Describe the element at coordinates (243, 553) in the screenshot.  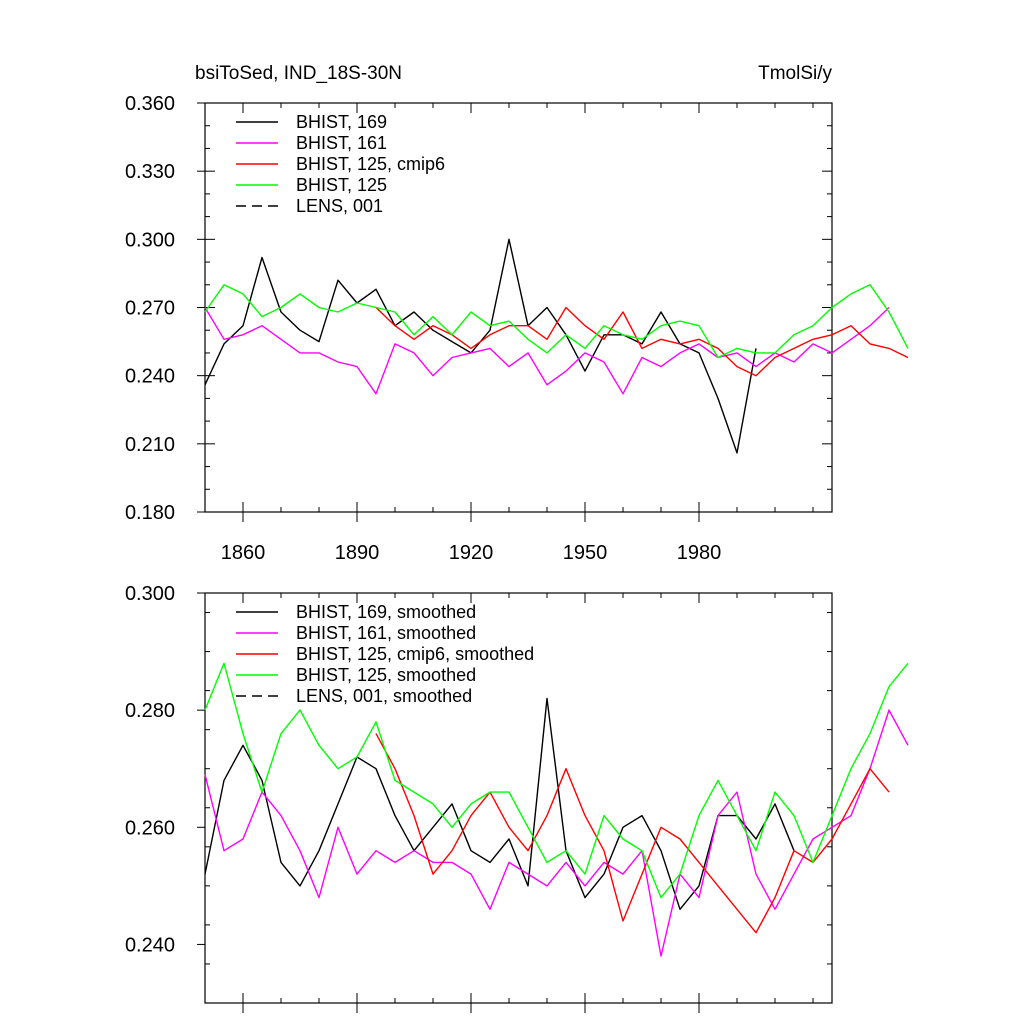
I see `x-tick-label: 1860` at that location.